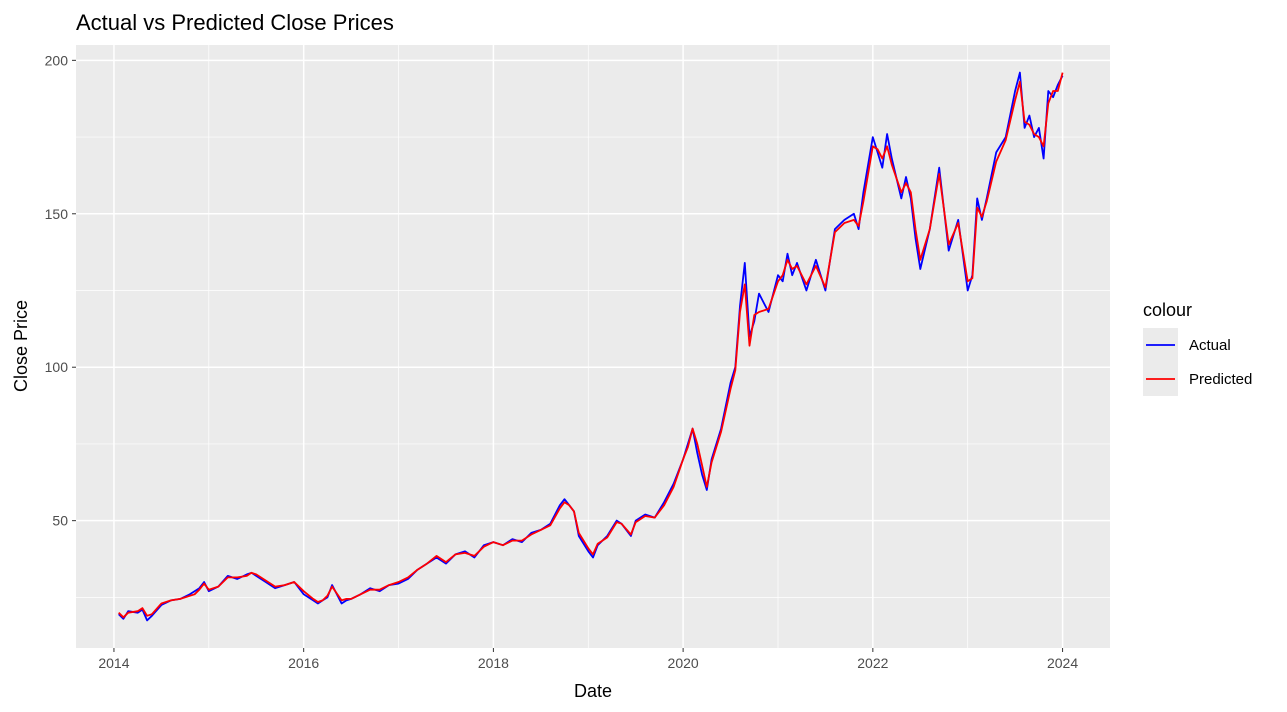  Describe the element at coordinates (1220, 379) in the screenshot. I see `legend-label-predicted: Predicted` at that location.